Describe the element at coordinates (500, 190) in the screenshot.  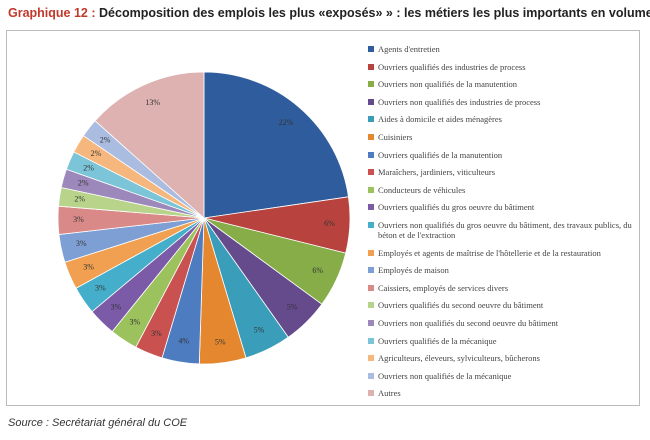
I see `legend-item: Conducteurs de véhicules` at that location.